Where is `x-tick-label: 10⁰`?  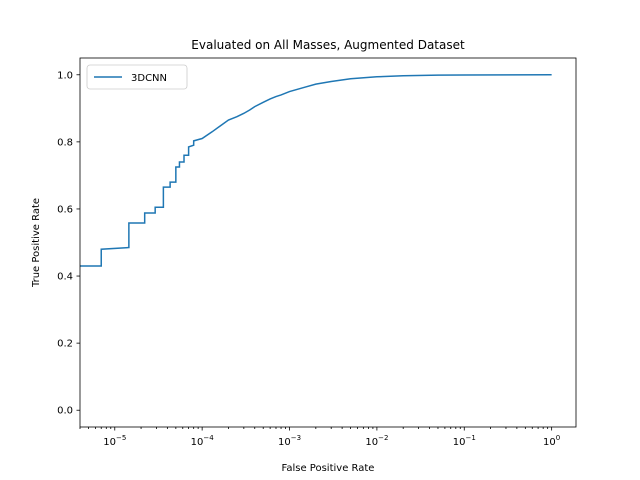
x-tick-label: 10⁰ is located at coordinates (551, 441).